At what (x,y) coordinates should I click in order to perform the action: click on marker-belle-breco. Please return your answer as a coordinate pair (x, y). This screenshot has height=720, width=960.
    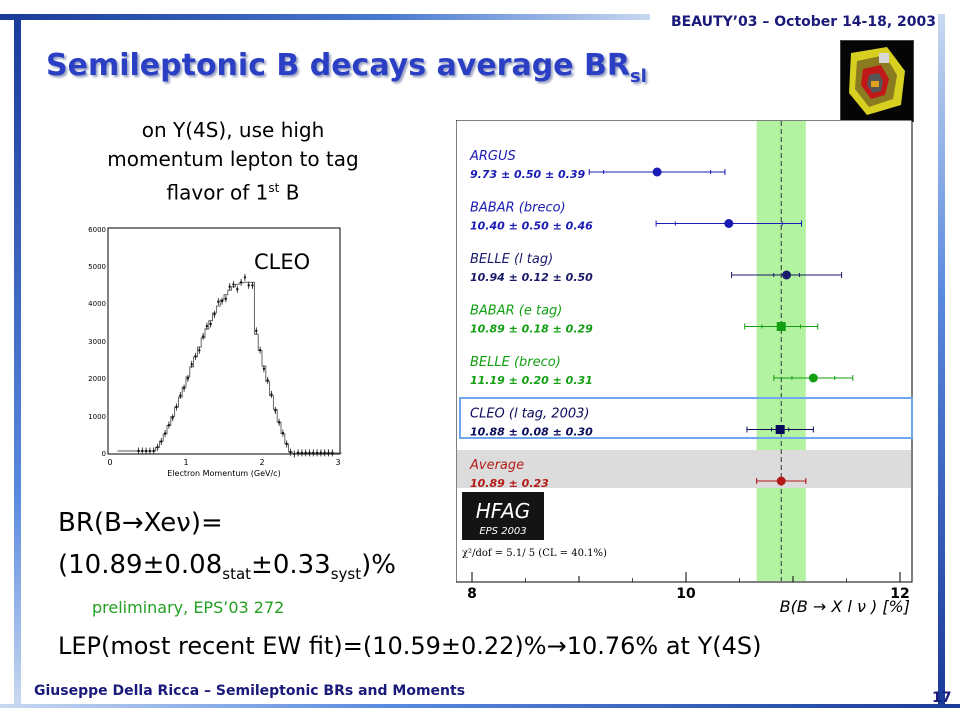
    Looking at the image, I should click on (813, 378).